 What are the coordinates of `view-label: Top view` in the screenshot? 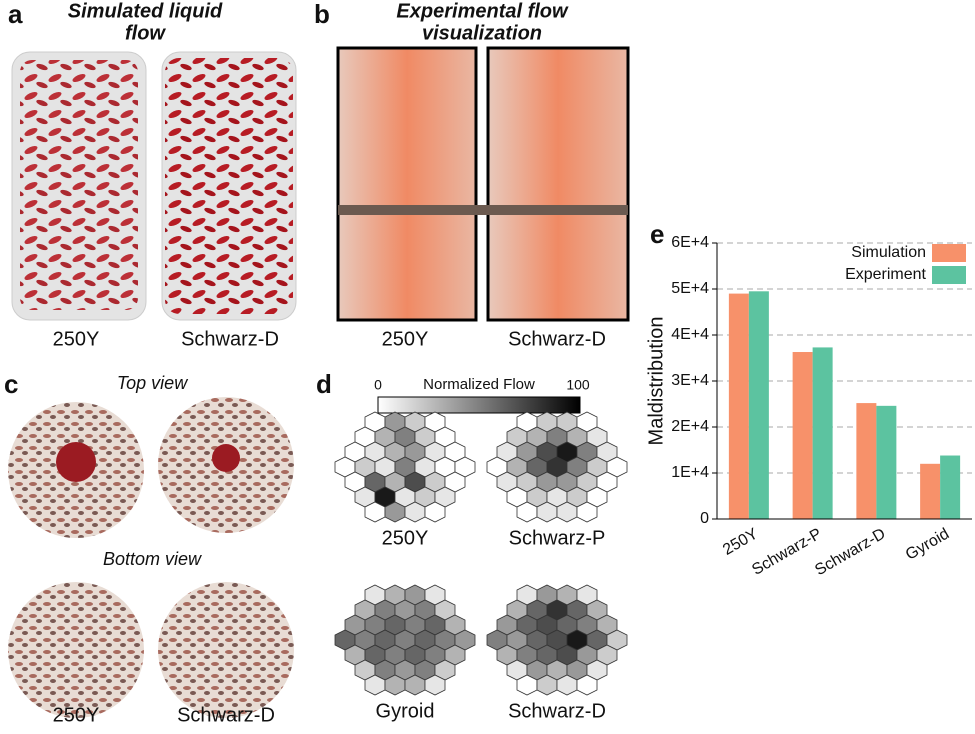 It's located at (152, 383).